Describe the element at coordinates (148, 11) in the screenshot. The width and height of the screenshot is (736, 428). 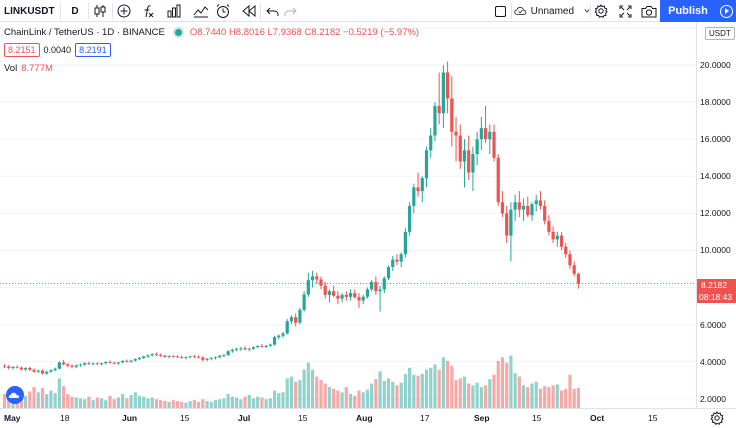
I see `fx-icon` at that location.